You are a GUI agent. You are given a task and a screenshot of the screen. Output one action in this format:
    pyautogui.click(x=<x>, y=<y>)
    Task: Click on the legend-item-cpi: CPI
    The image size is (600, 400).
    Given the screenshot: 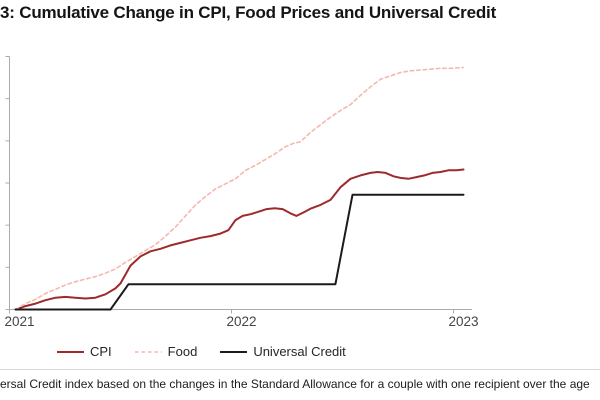 What is the action you would take?
    pyautogui.click(x=84, y=351)
    